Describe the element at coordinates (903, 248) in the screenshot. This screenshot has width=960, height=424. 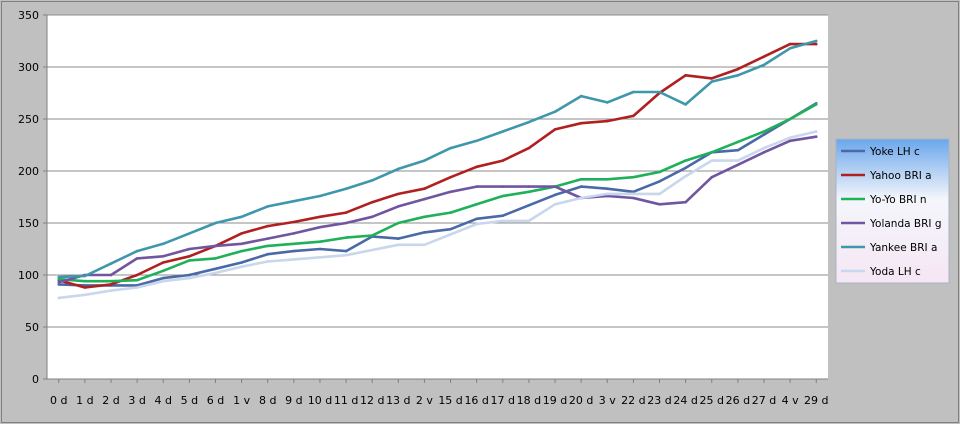
I see `legend-label: Yankee BRI a` at that location.